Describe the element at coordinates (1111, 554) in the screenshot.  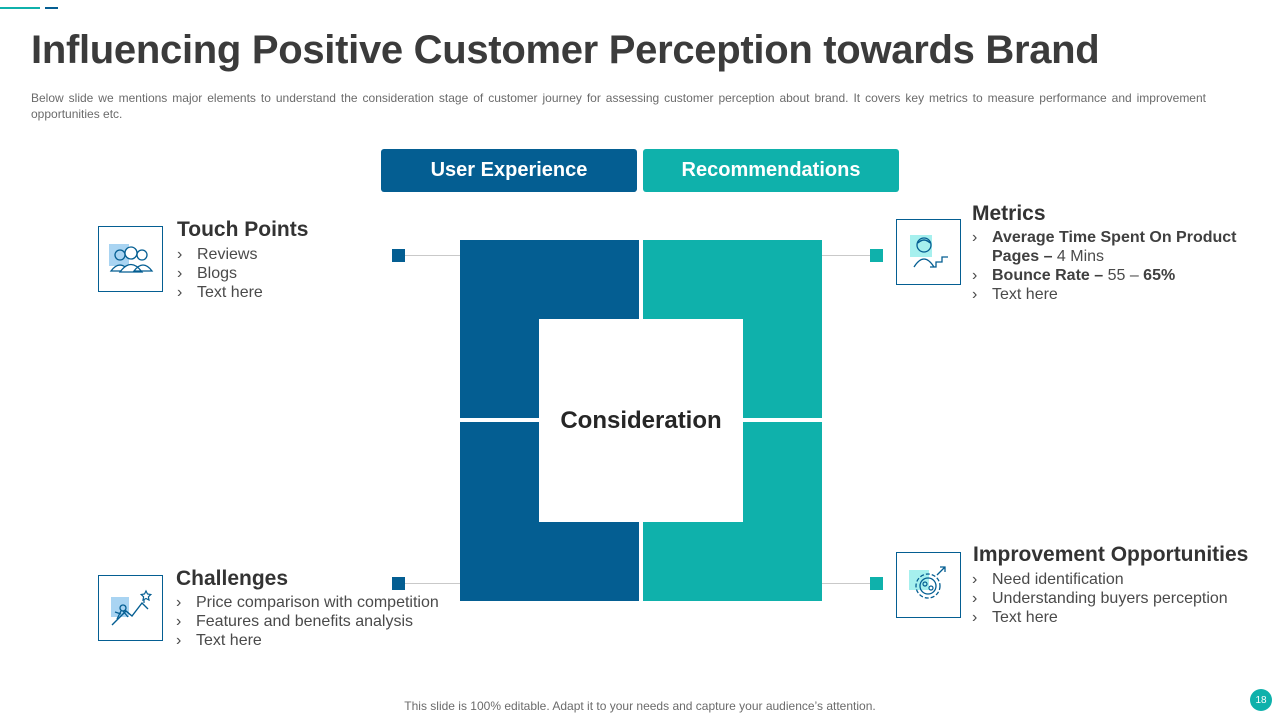
I see `improvement-title: Improvement Opportunities` at that location.